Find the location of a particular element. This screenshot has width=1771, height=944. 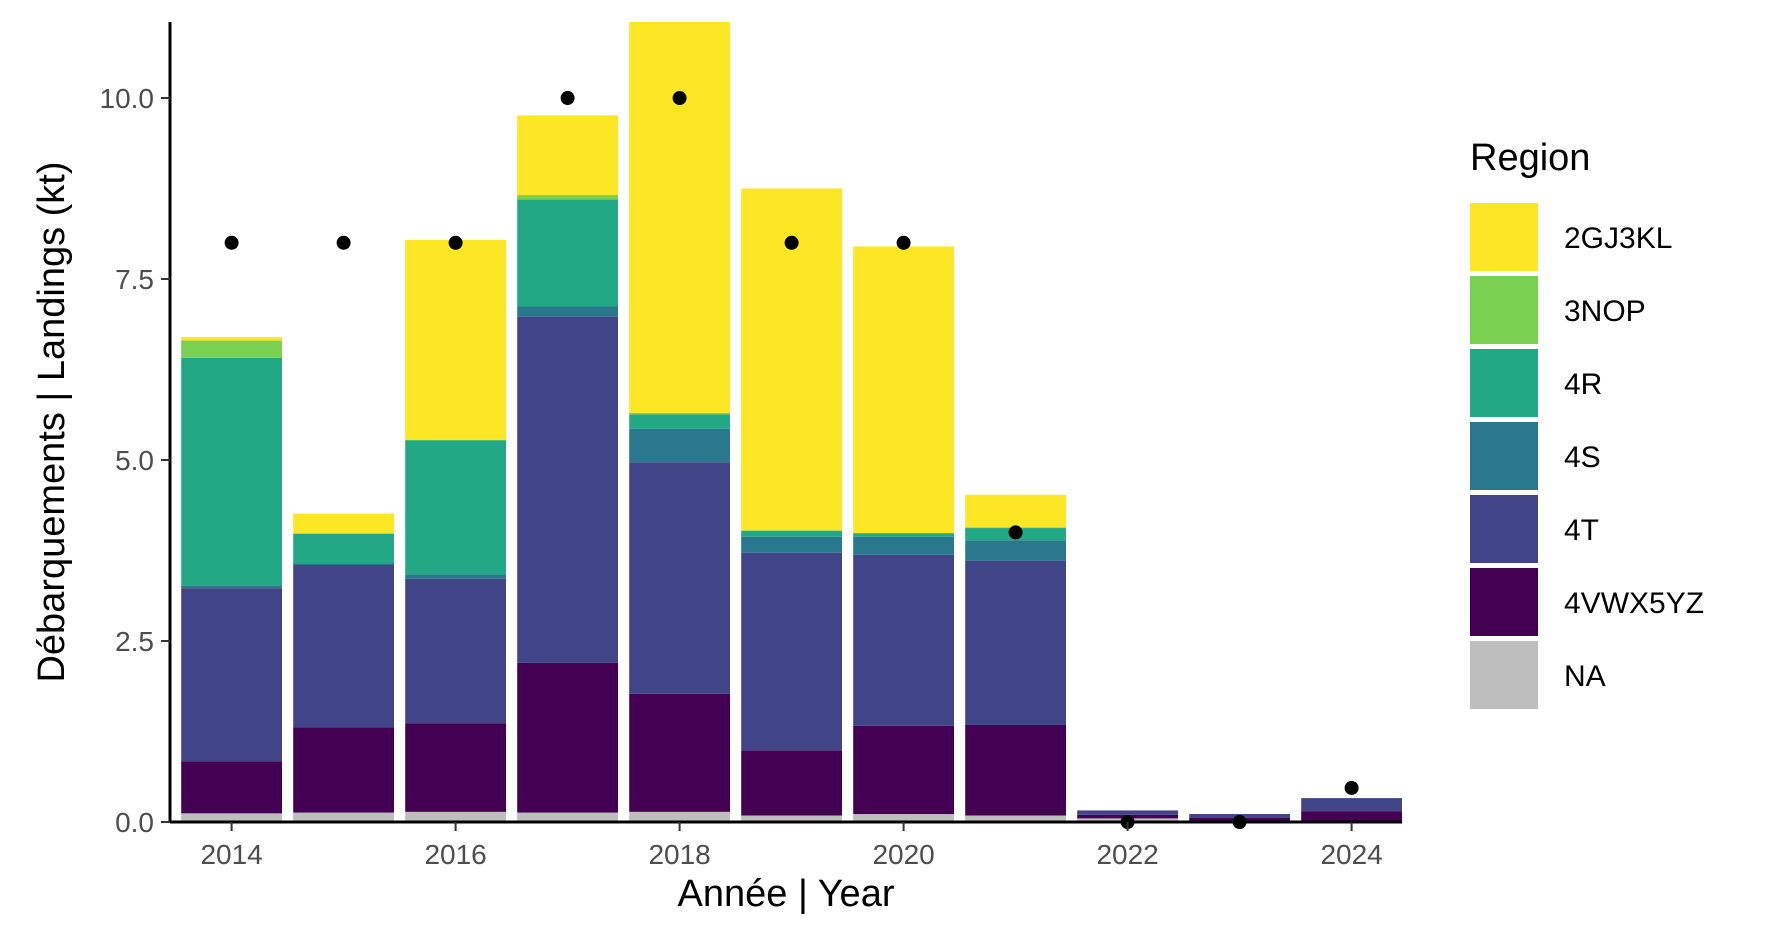

bar-segment-3NOP-2017 is located at coordinates (567, 197).